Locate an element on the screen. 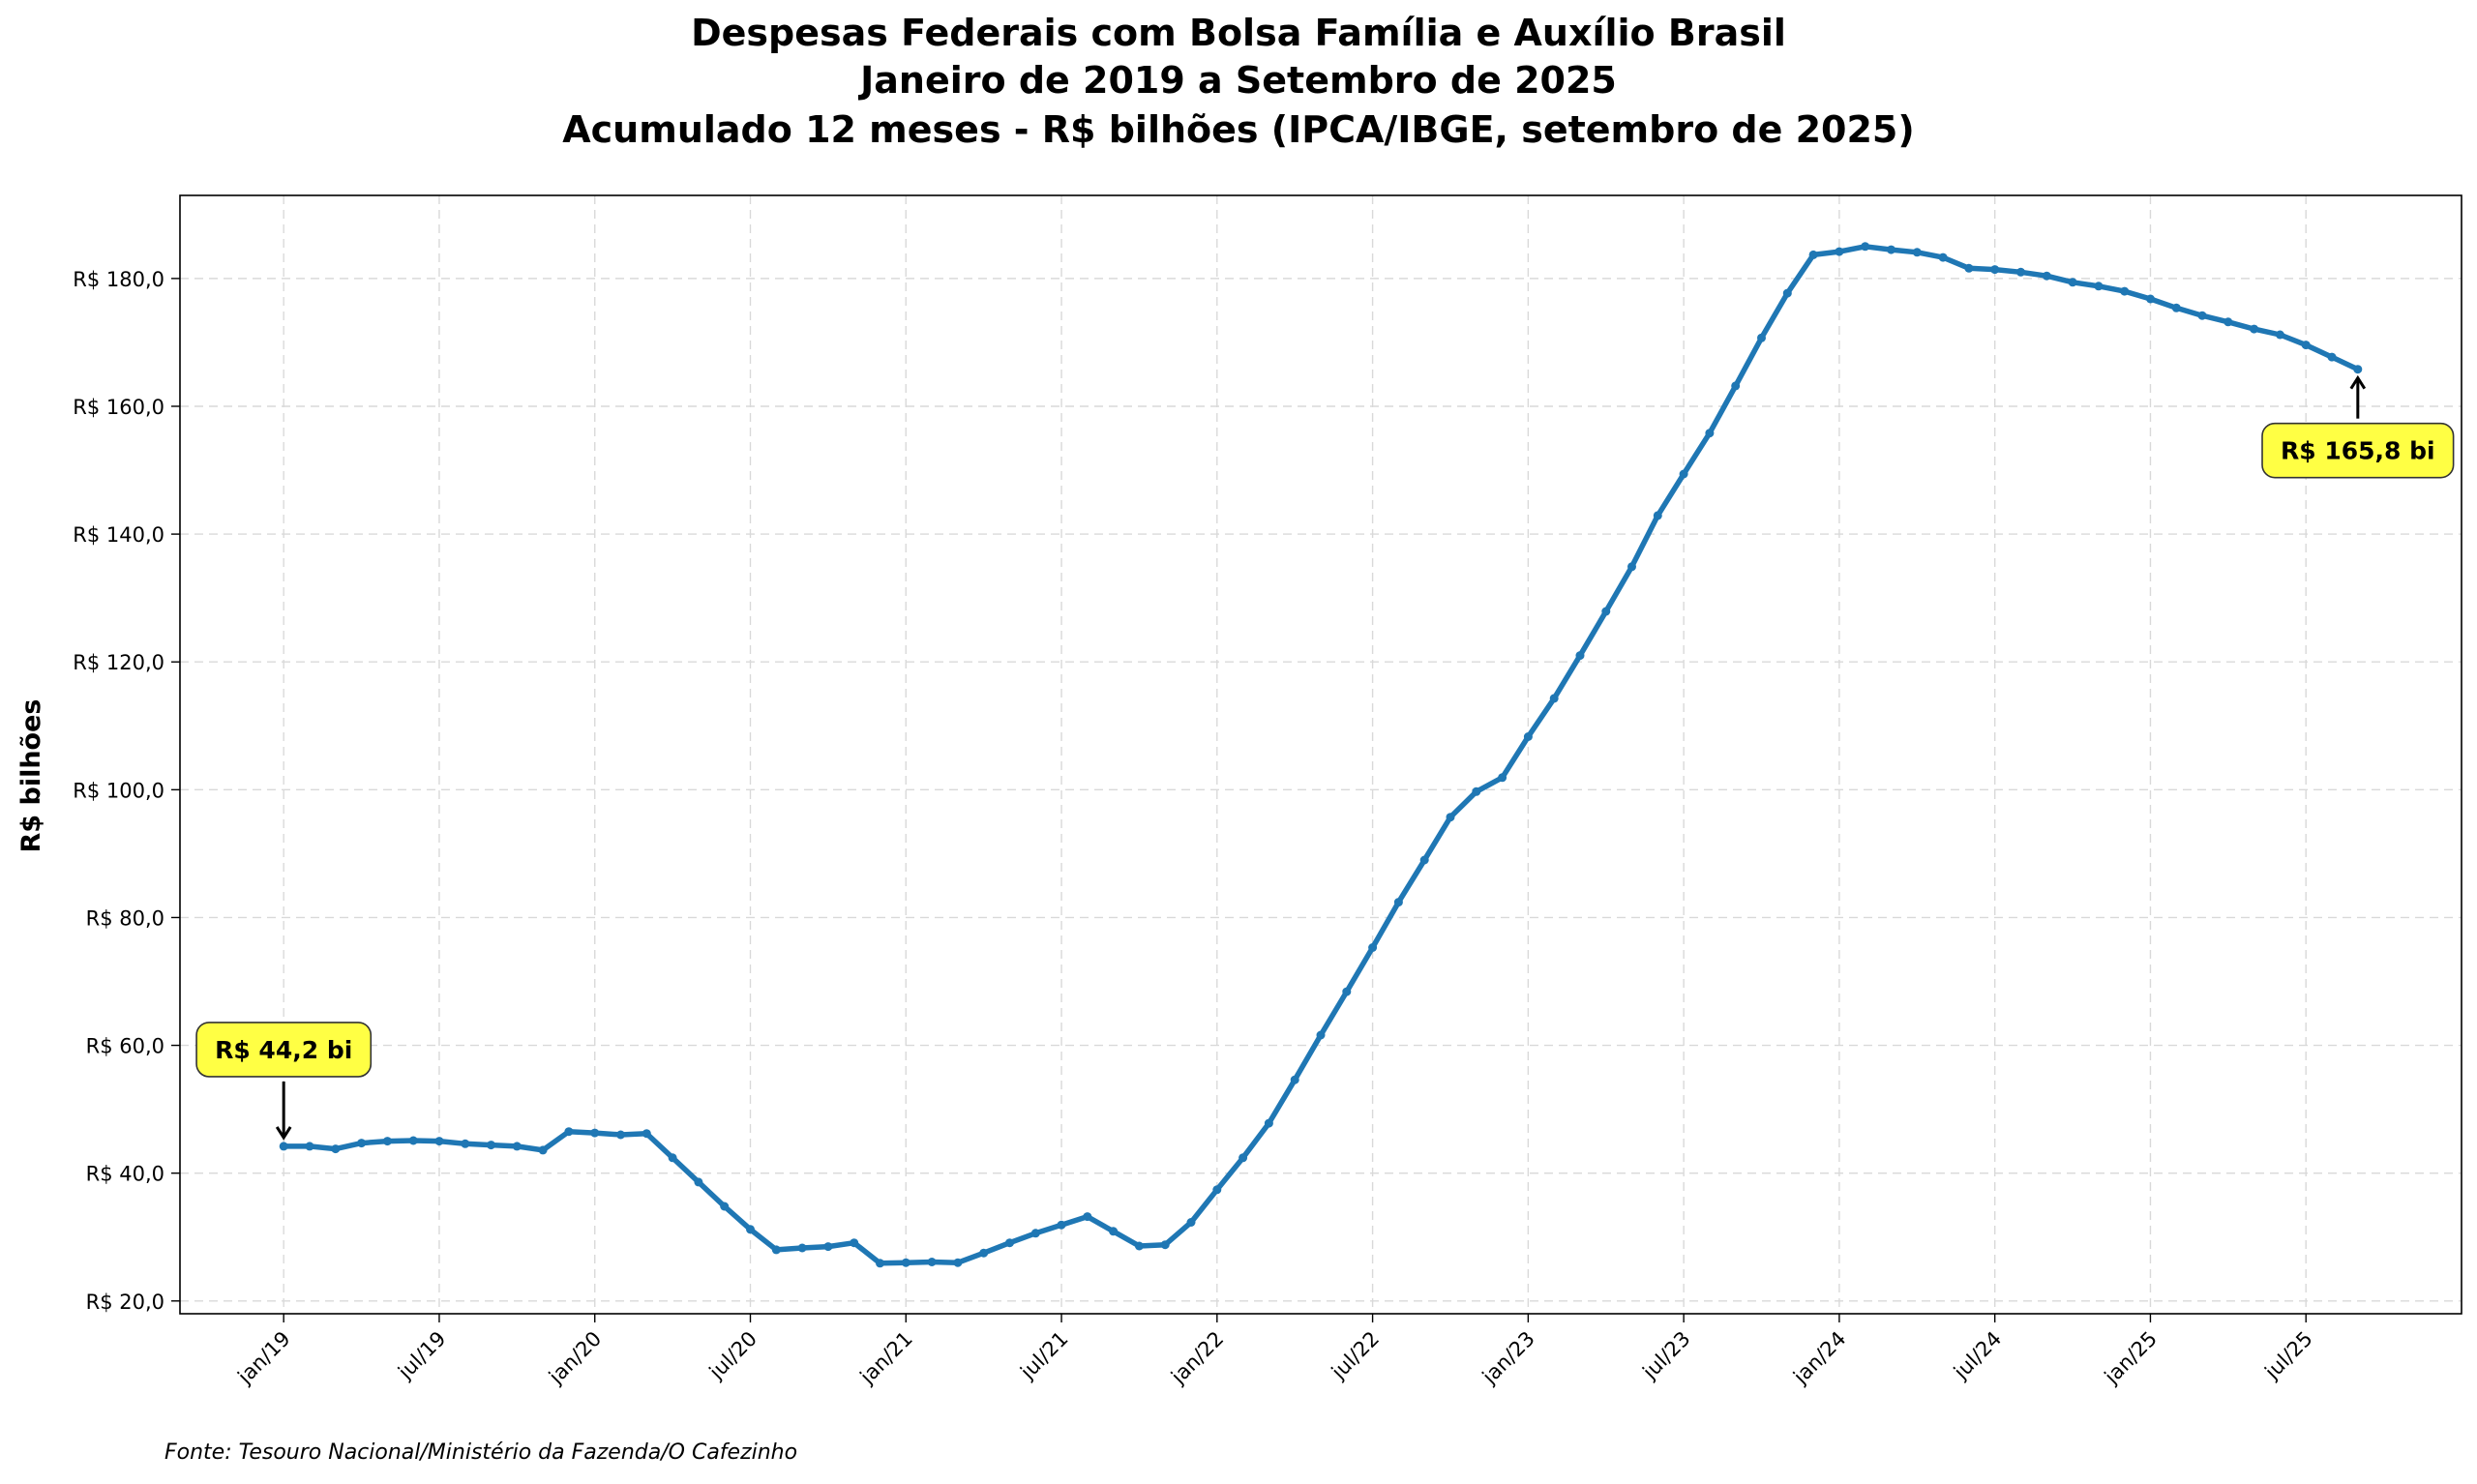 Image resolution: width=2477 pixels, height=1484 pixels. y-tick-label: R$ 160,0 is located at coordinates (118, 407).